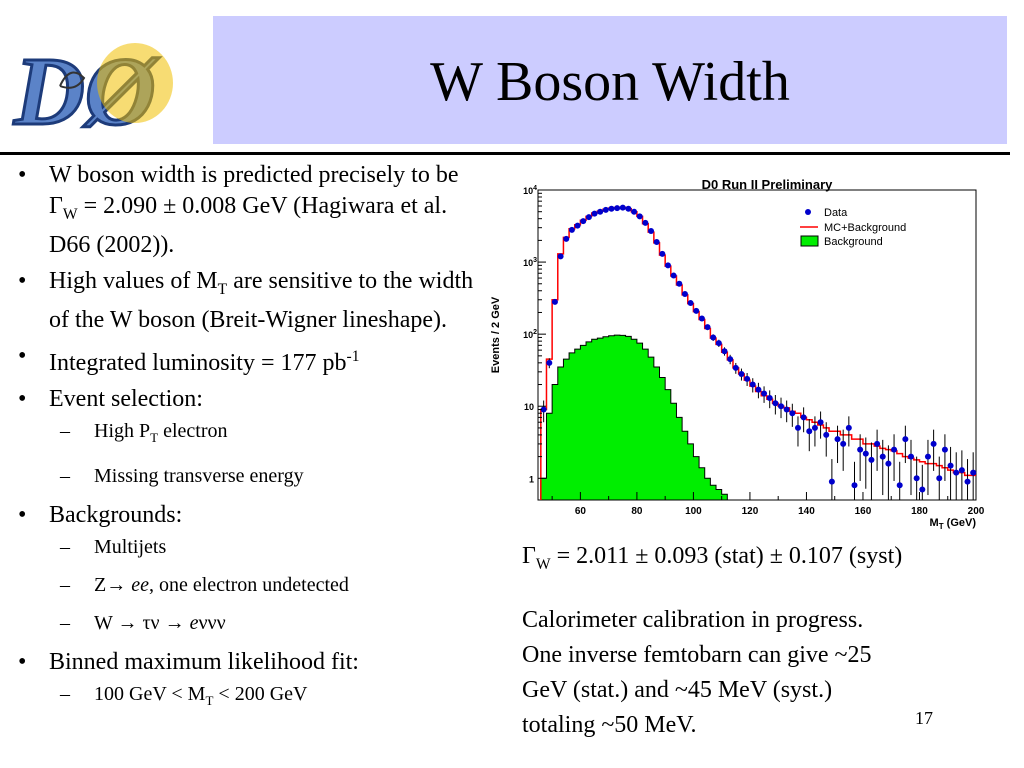 The image size is (1024, 768). What do you see at coordinates (529, 407) in the screenshot?
I see `y-tick-label: 10` at bounding box center [529, 407].